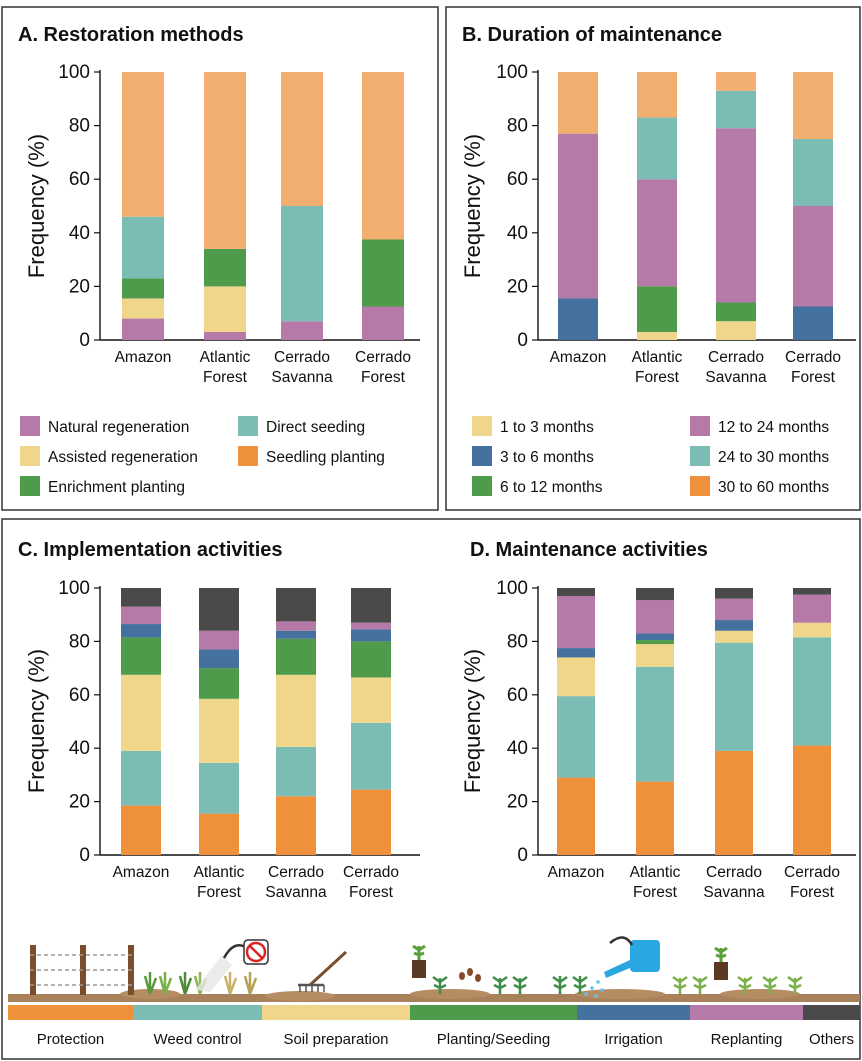 Image resolution: width=862 pixels, height=1061 pixels. Describe the element at coordinates (143, 357) in the screenshot. I see `panel-a-x-tick-label: Amazon` at that location.